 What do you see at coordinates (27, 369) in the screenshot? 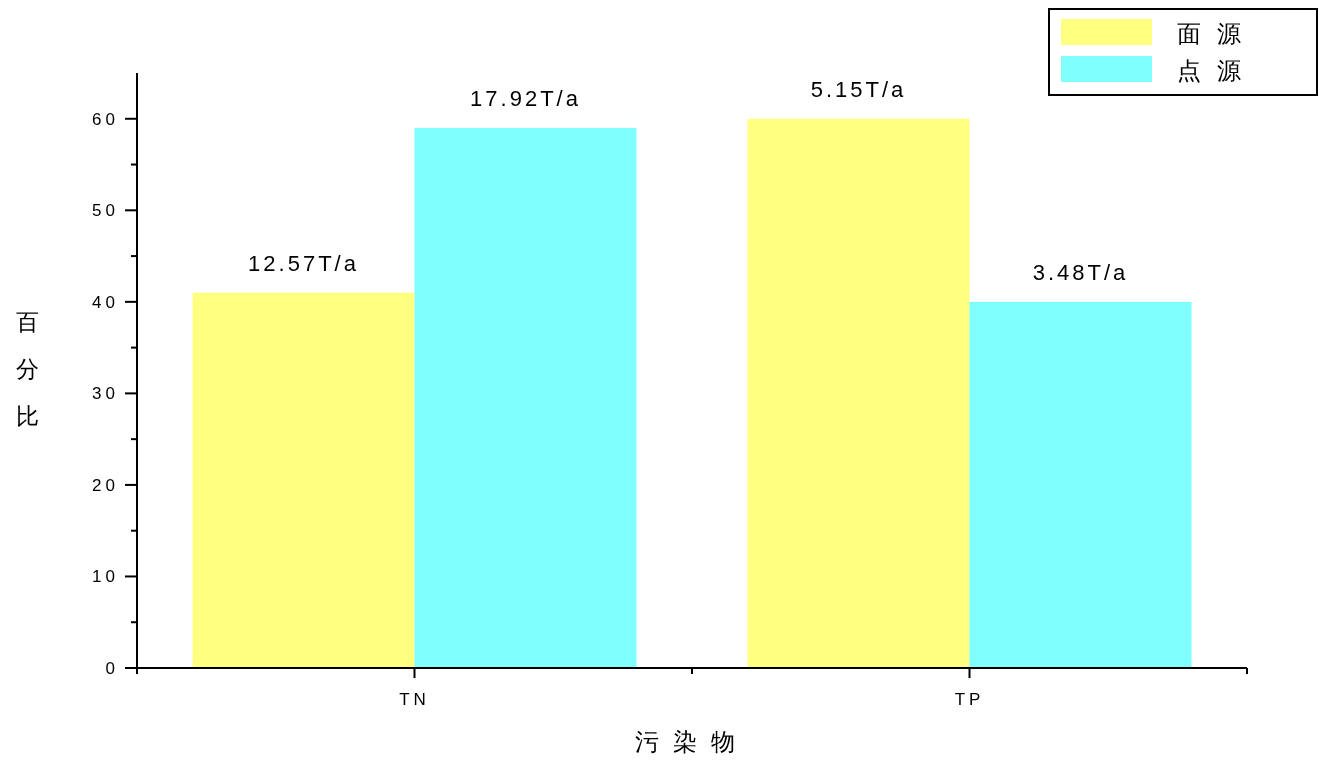
I see `y-axis-title: 百分比` at bounding box center [27, 369].